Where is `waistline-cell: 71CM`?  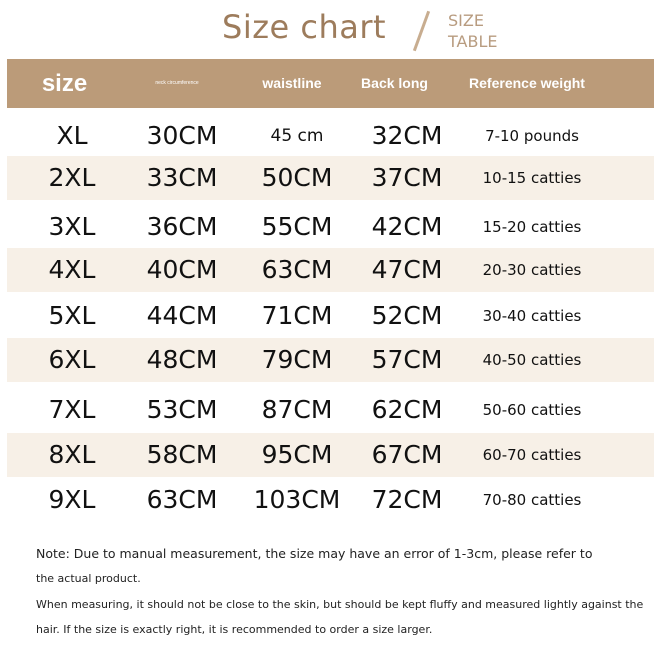 waistline-cell: 71CM is located at coordinates (297, 315).